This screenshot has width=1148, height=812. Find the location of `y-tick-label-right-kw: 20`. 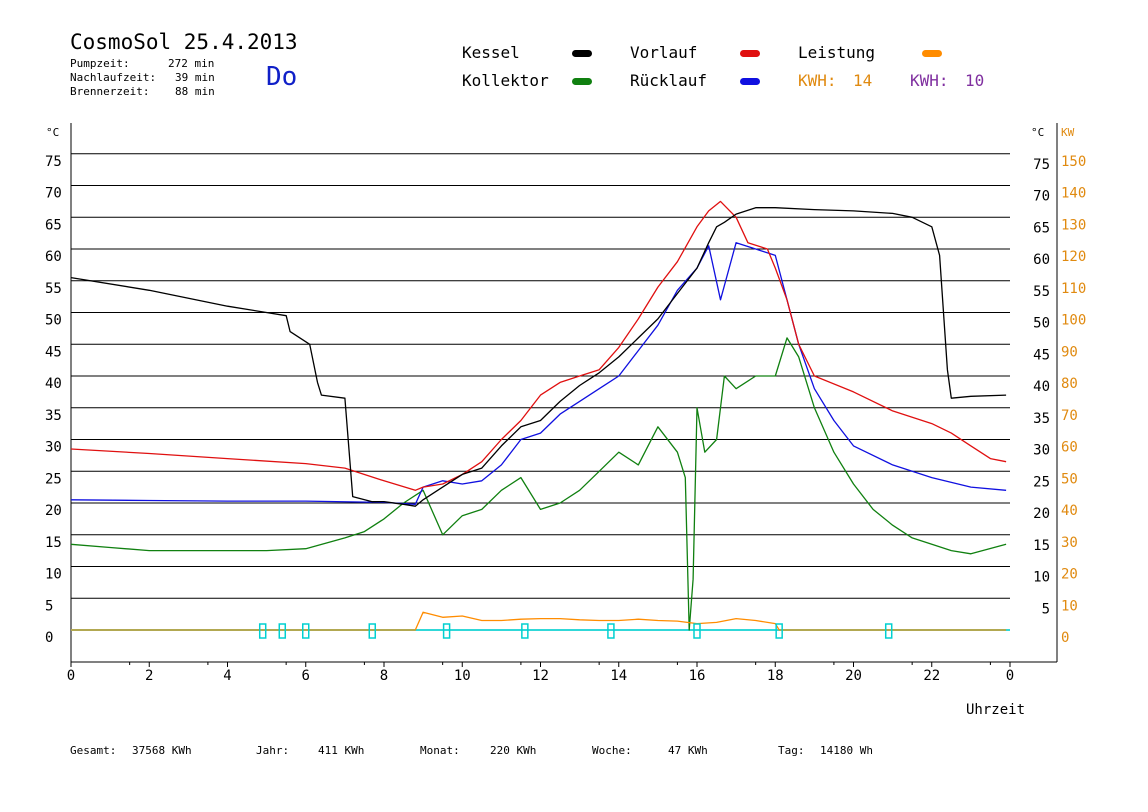

y-tick-label-right-kw: 20 is located at coordinates (1069, 575).